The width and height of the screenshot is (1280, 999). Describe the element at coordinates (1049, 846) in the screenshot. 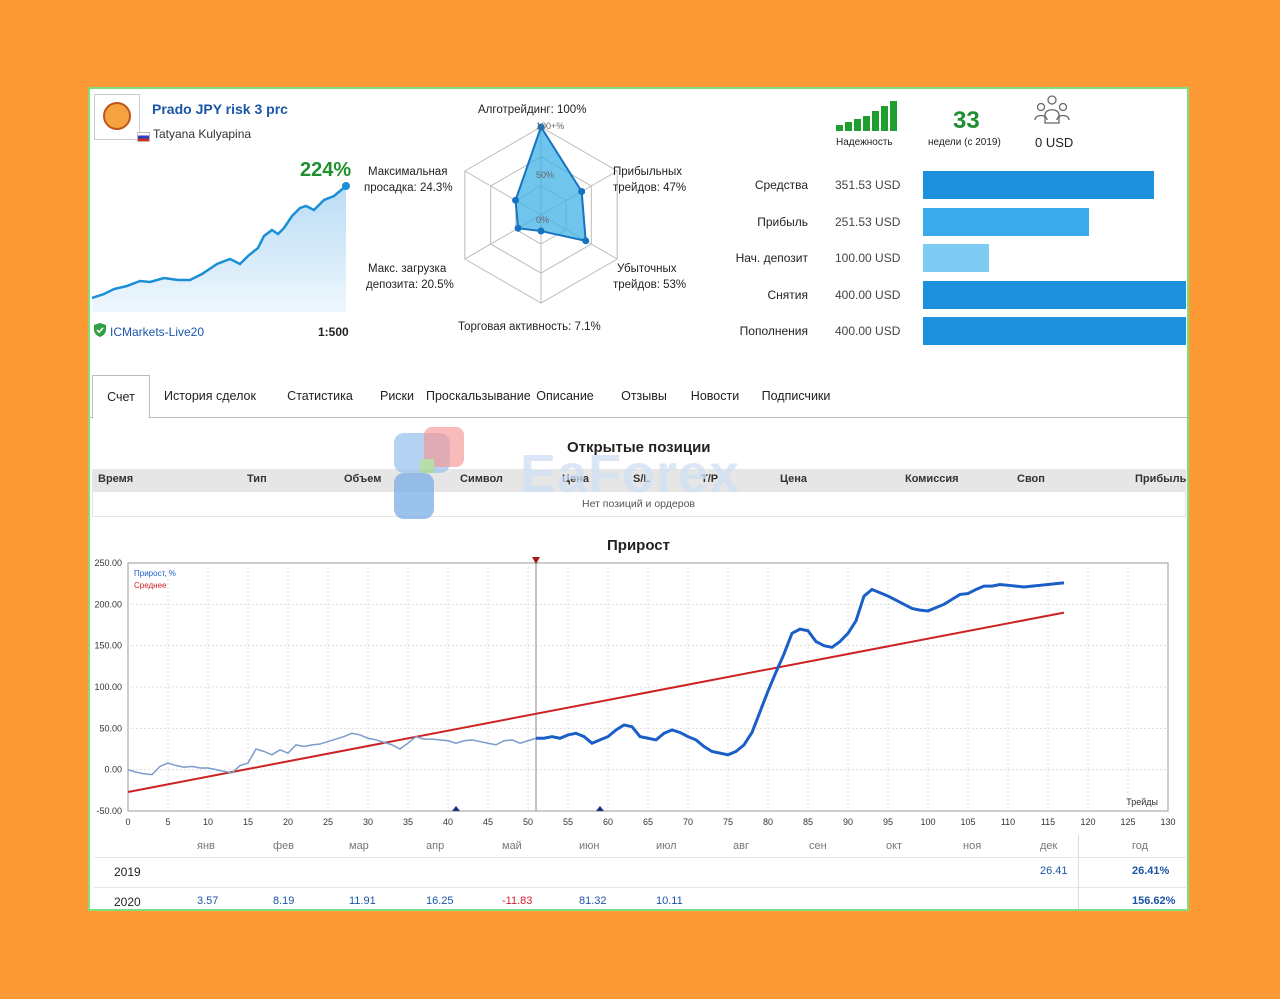

I see `month-header-11: дек` at that location.